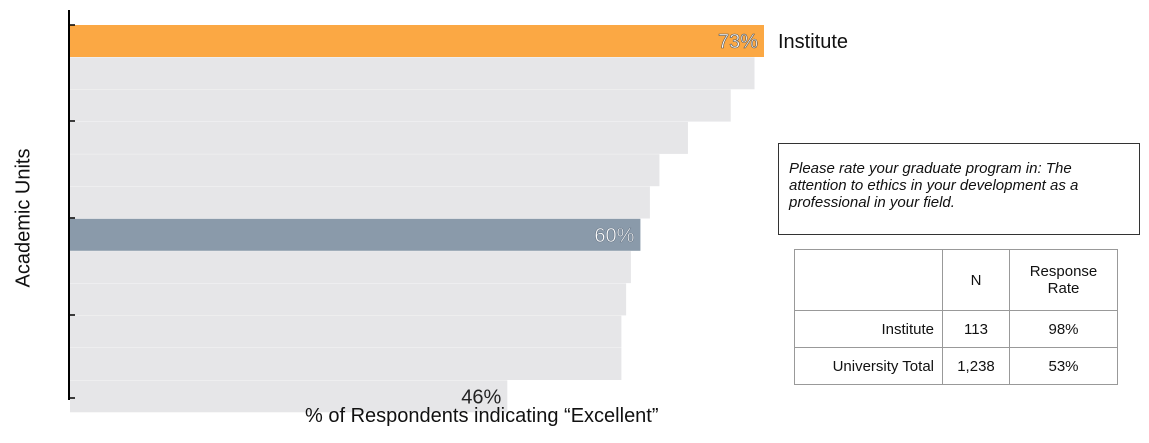  Describe the element at coordinates (976, 366) in the screenshot. I see `stats-row-n: 1,238` at that location.